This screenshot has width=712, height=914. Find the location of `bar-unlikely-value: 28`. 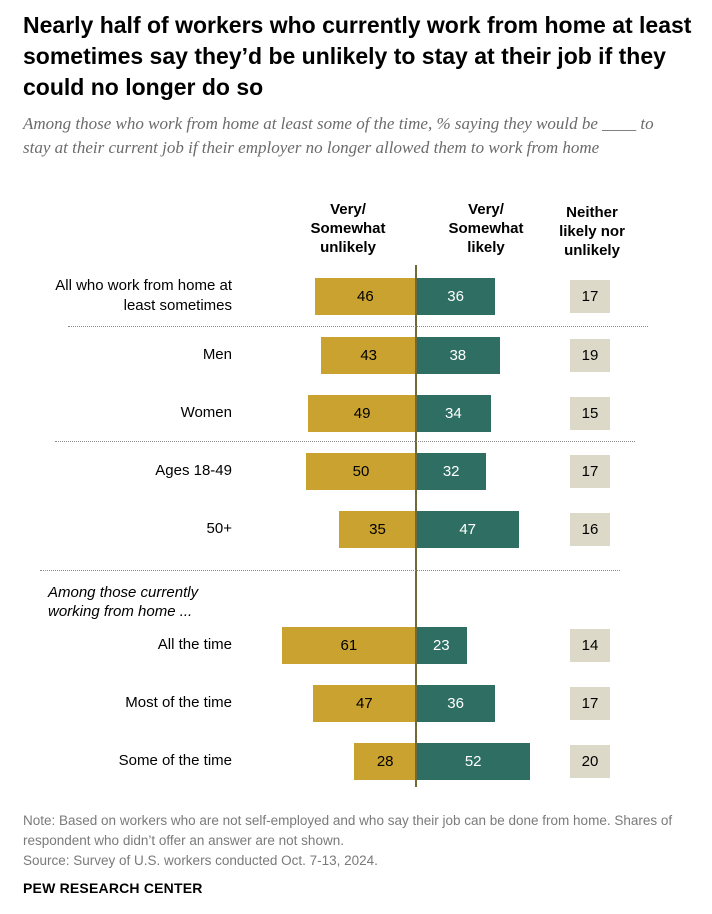

bar-unlikely-value: 28 is located at coordinates (385, 761).